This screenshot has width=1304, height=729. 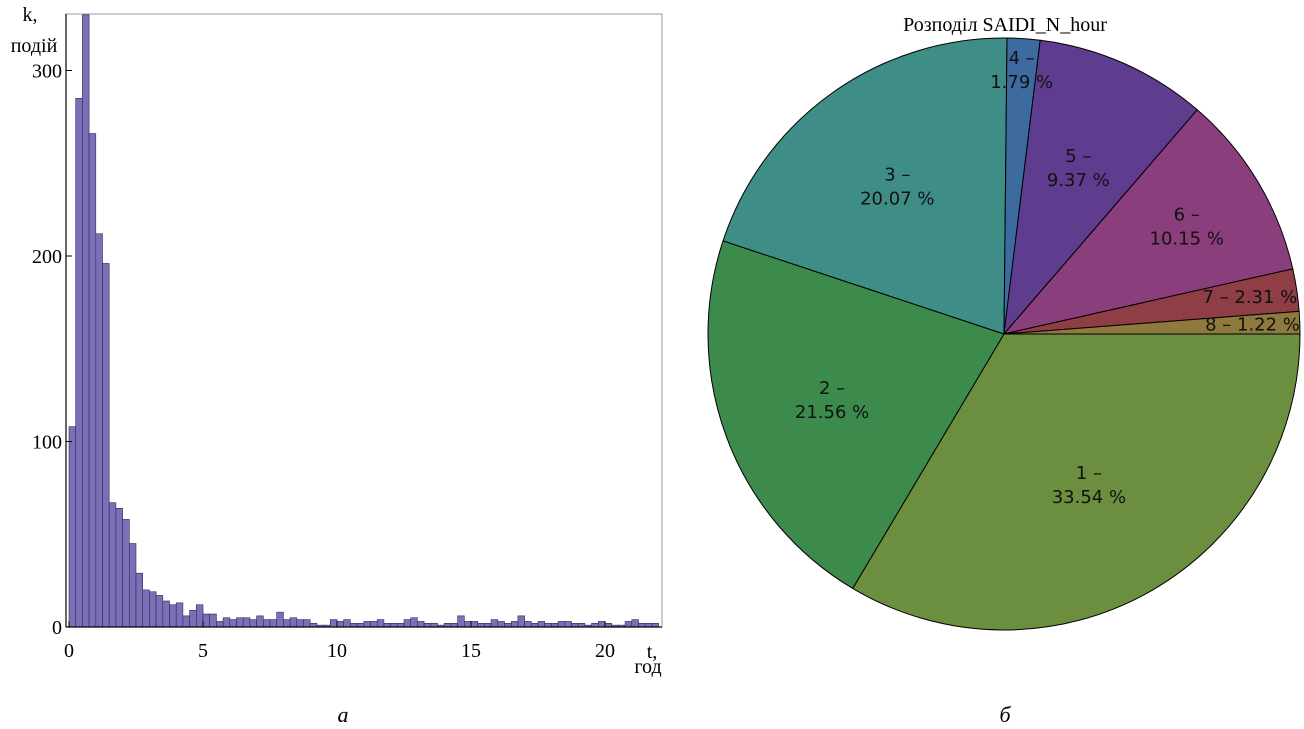 What do you see at coordinates (832, 412) in the screenshot?
I see `pie-slice-percent: 21.56 %` at bounding box center [832, 412].